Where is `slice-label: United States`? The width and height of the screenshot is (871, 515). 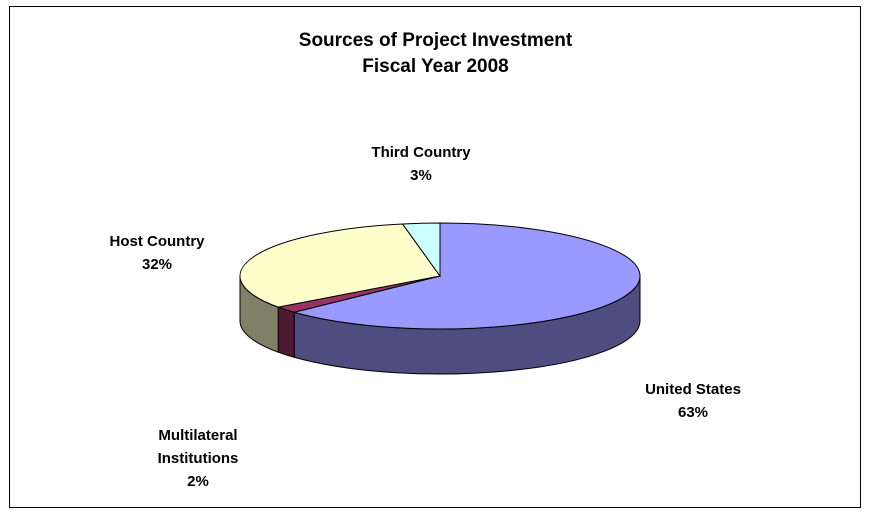
slice-label: United States is located at coordinates (693, 389).